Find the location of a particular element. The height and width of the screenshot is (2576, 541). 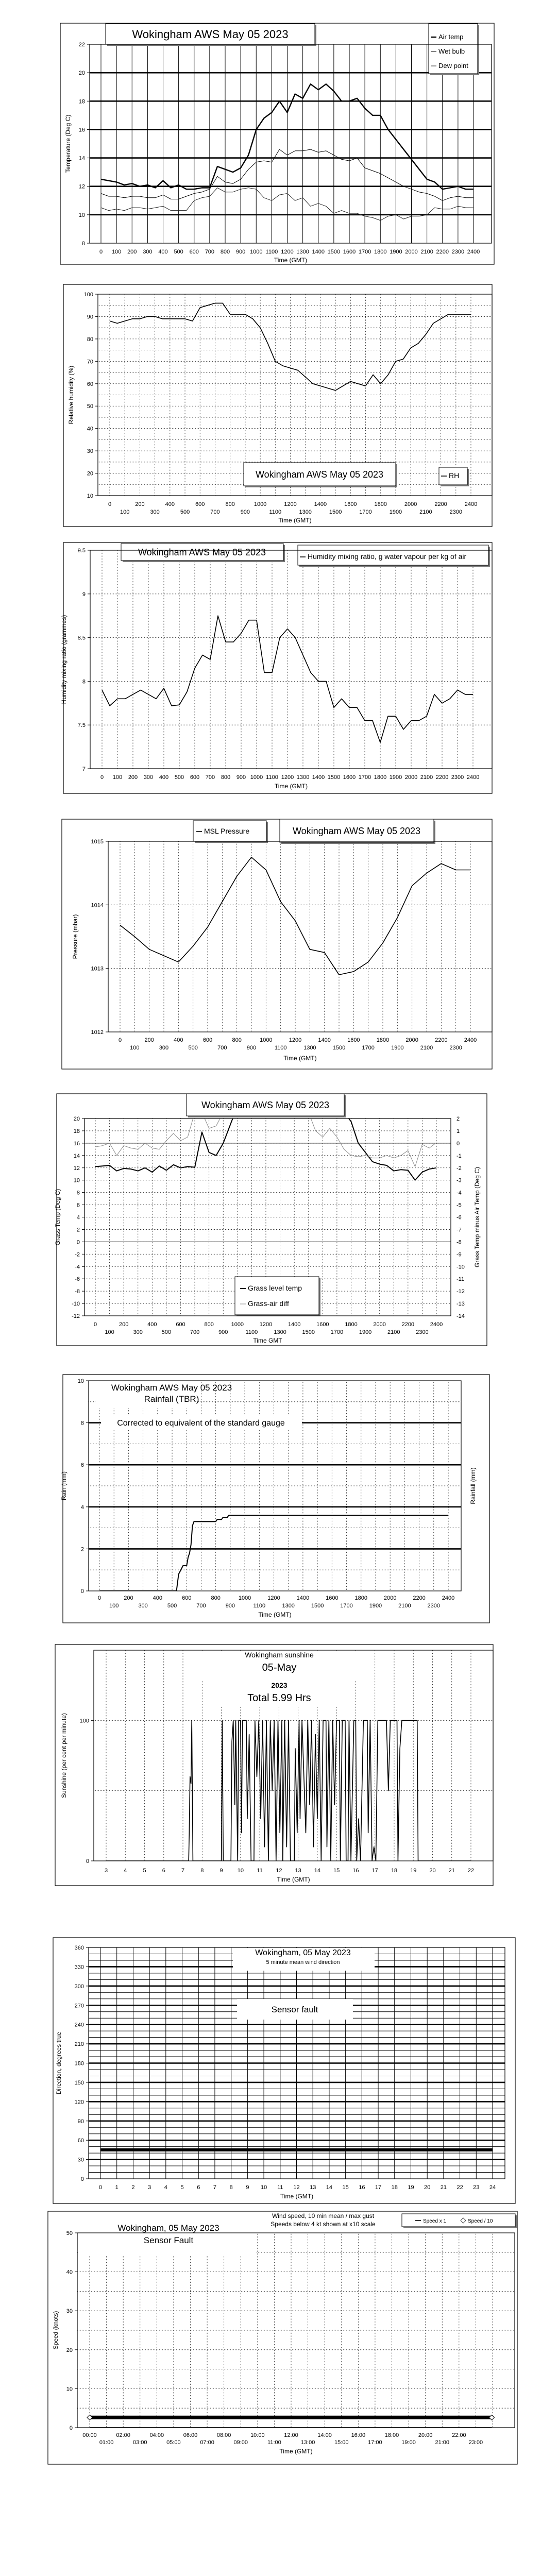

x-tick-label: 05:00 is located at coordinates (173, 2442).